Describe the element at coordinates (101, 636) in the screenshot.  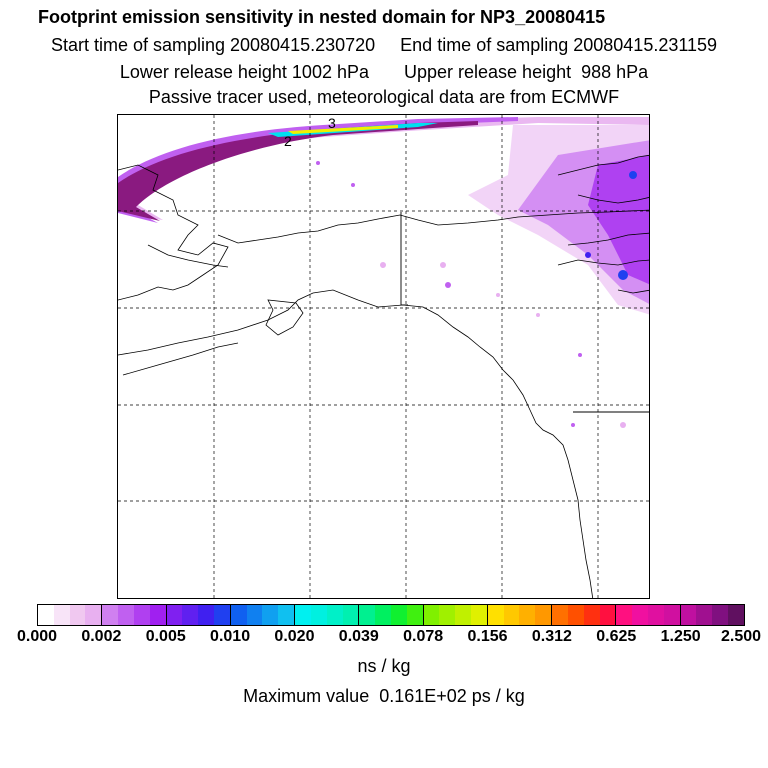
I see `colorbar-tick-label: 0.002` at that location.